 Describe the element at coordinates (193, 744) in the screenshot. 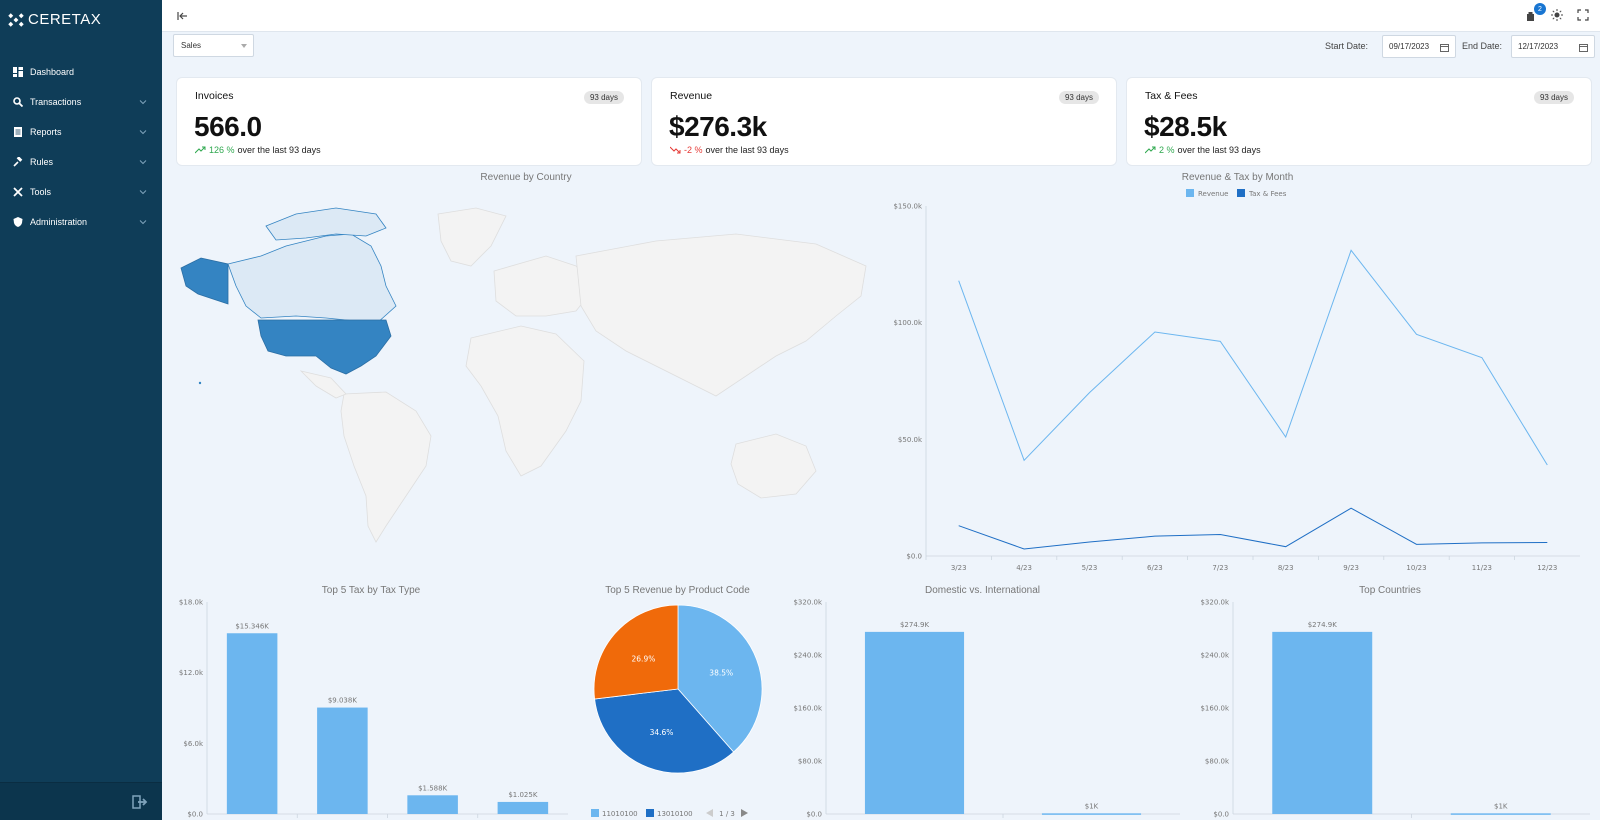

I see `y-tick-label: $6.0k` at that location.